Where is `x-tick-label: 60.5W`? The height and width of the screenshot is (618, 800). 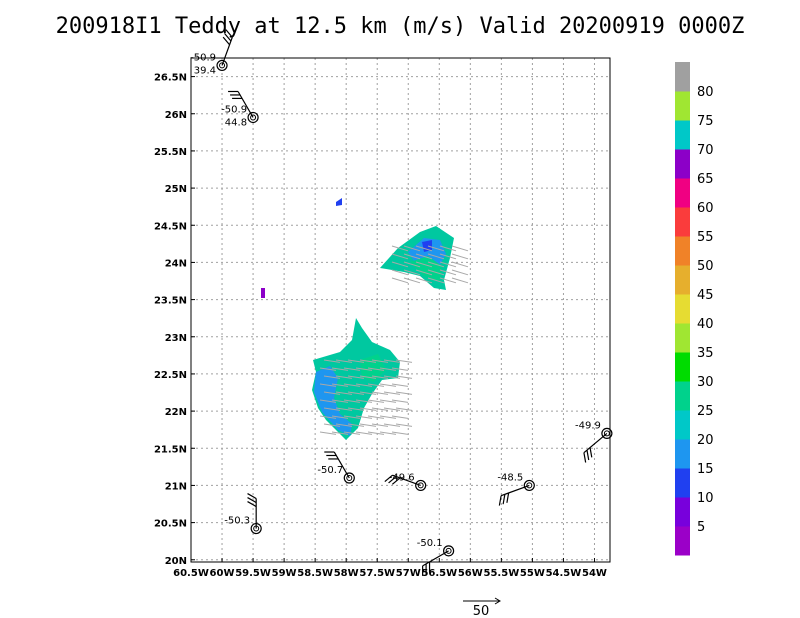 x-tick-label: 60.5W is located at coordinates (191, 573).